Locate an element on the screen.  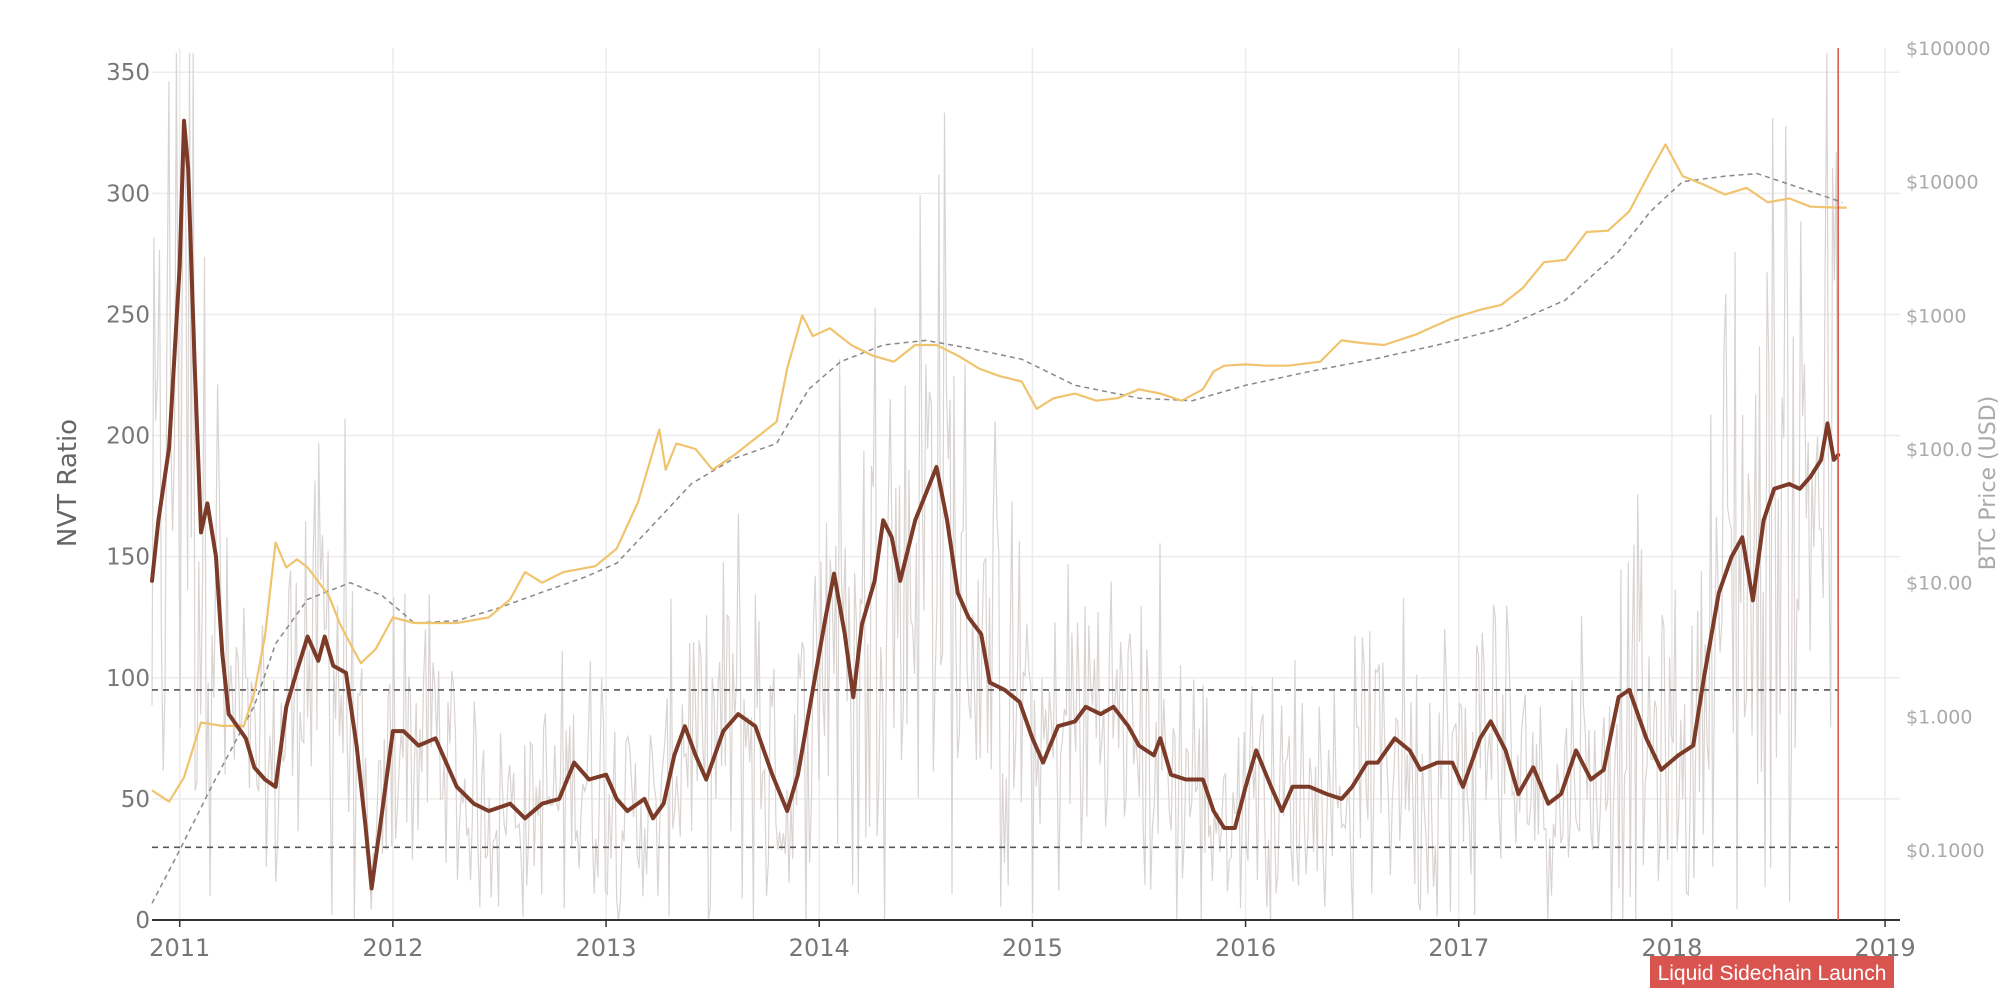
y-tick-label-150: 150 is located at coordinates (128, 558).